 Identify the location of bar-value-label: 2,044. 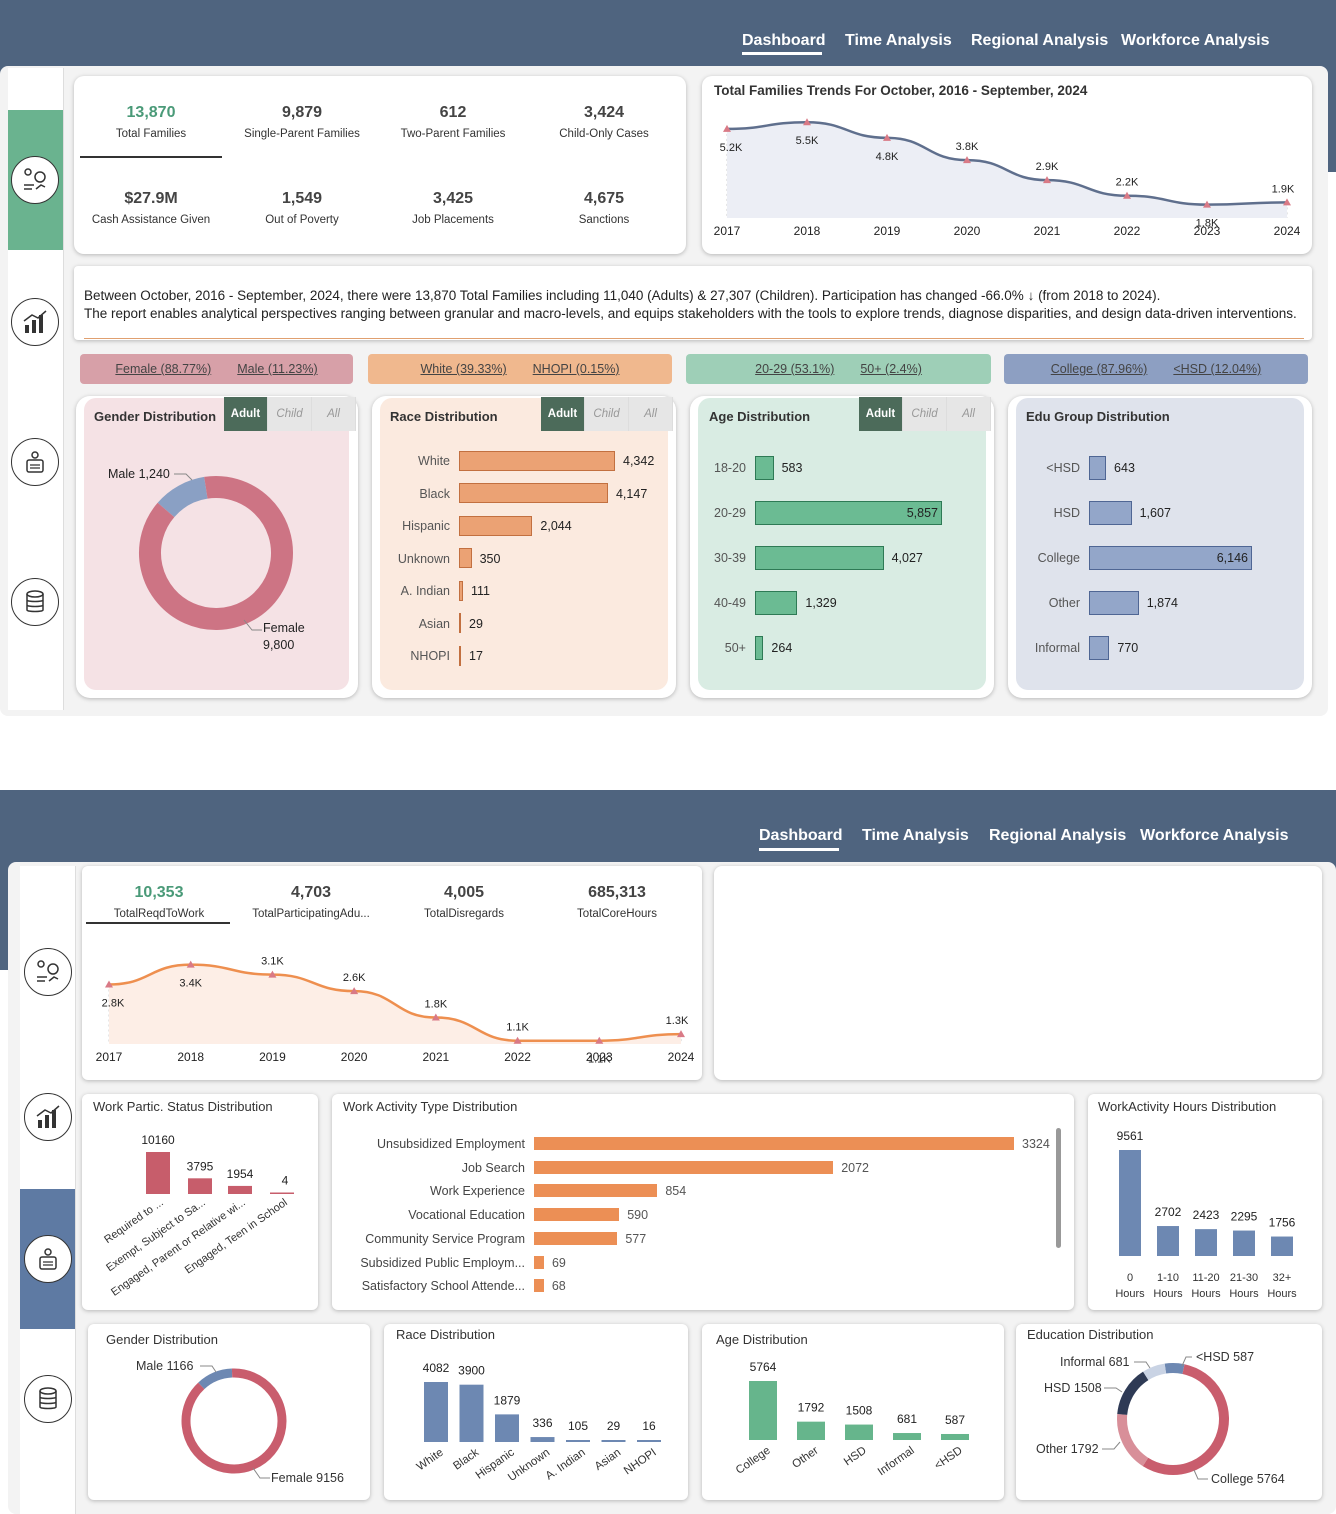
(556, 526).